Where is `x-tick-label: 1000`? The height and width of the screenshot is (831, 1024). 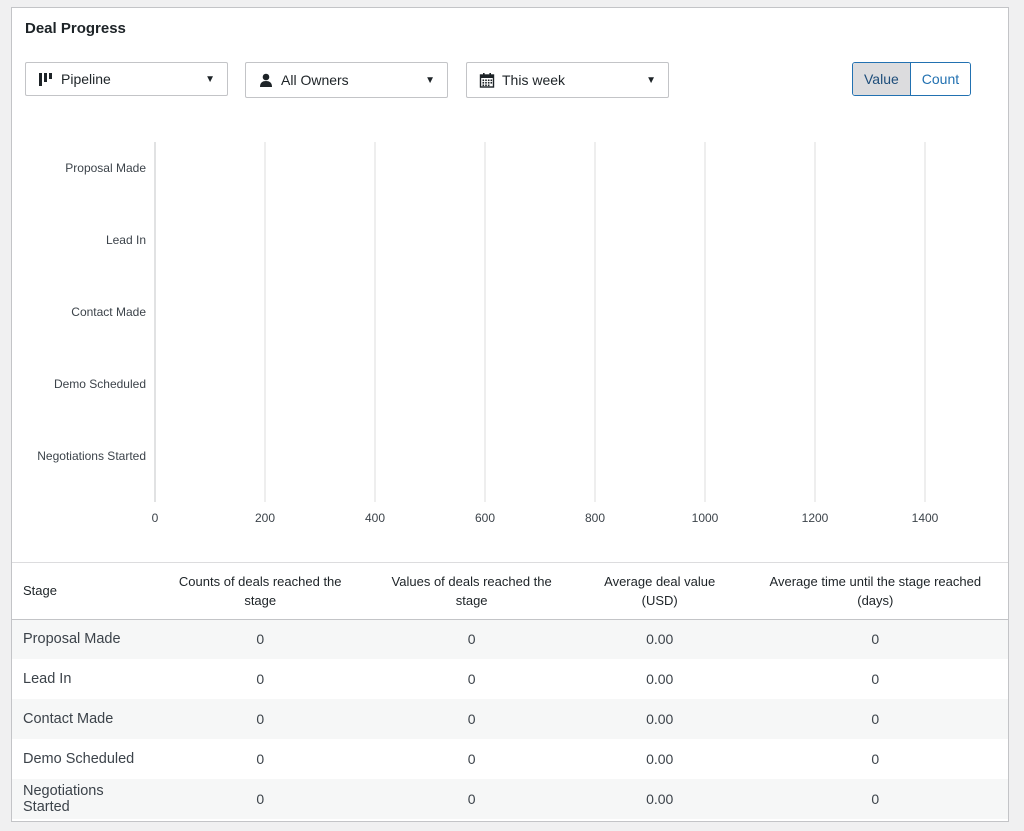
x-tick-label: 1000 is located at coordinates (705, 518).